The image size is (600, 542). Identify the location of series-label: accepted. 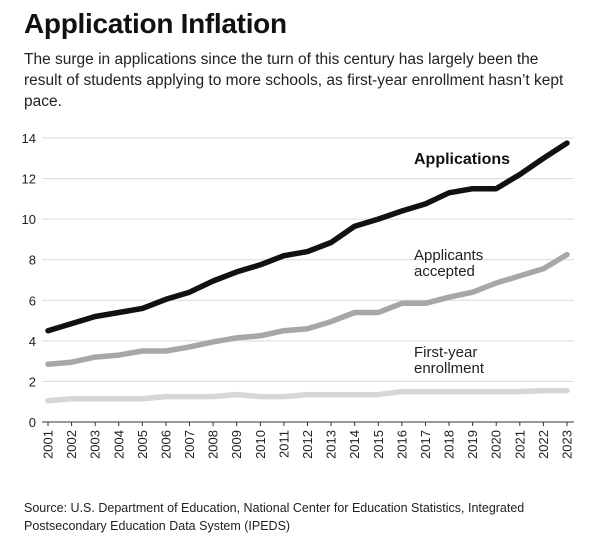
(444, 271).